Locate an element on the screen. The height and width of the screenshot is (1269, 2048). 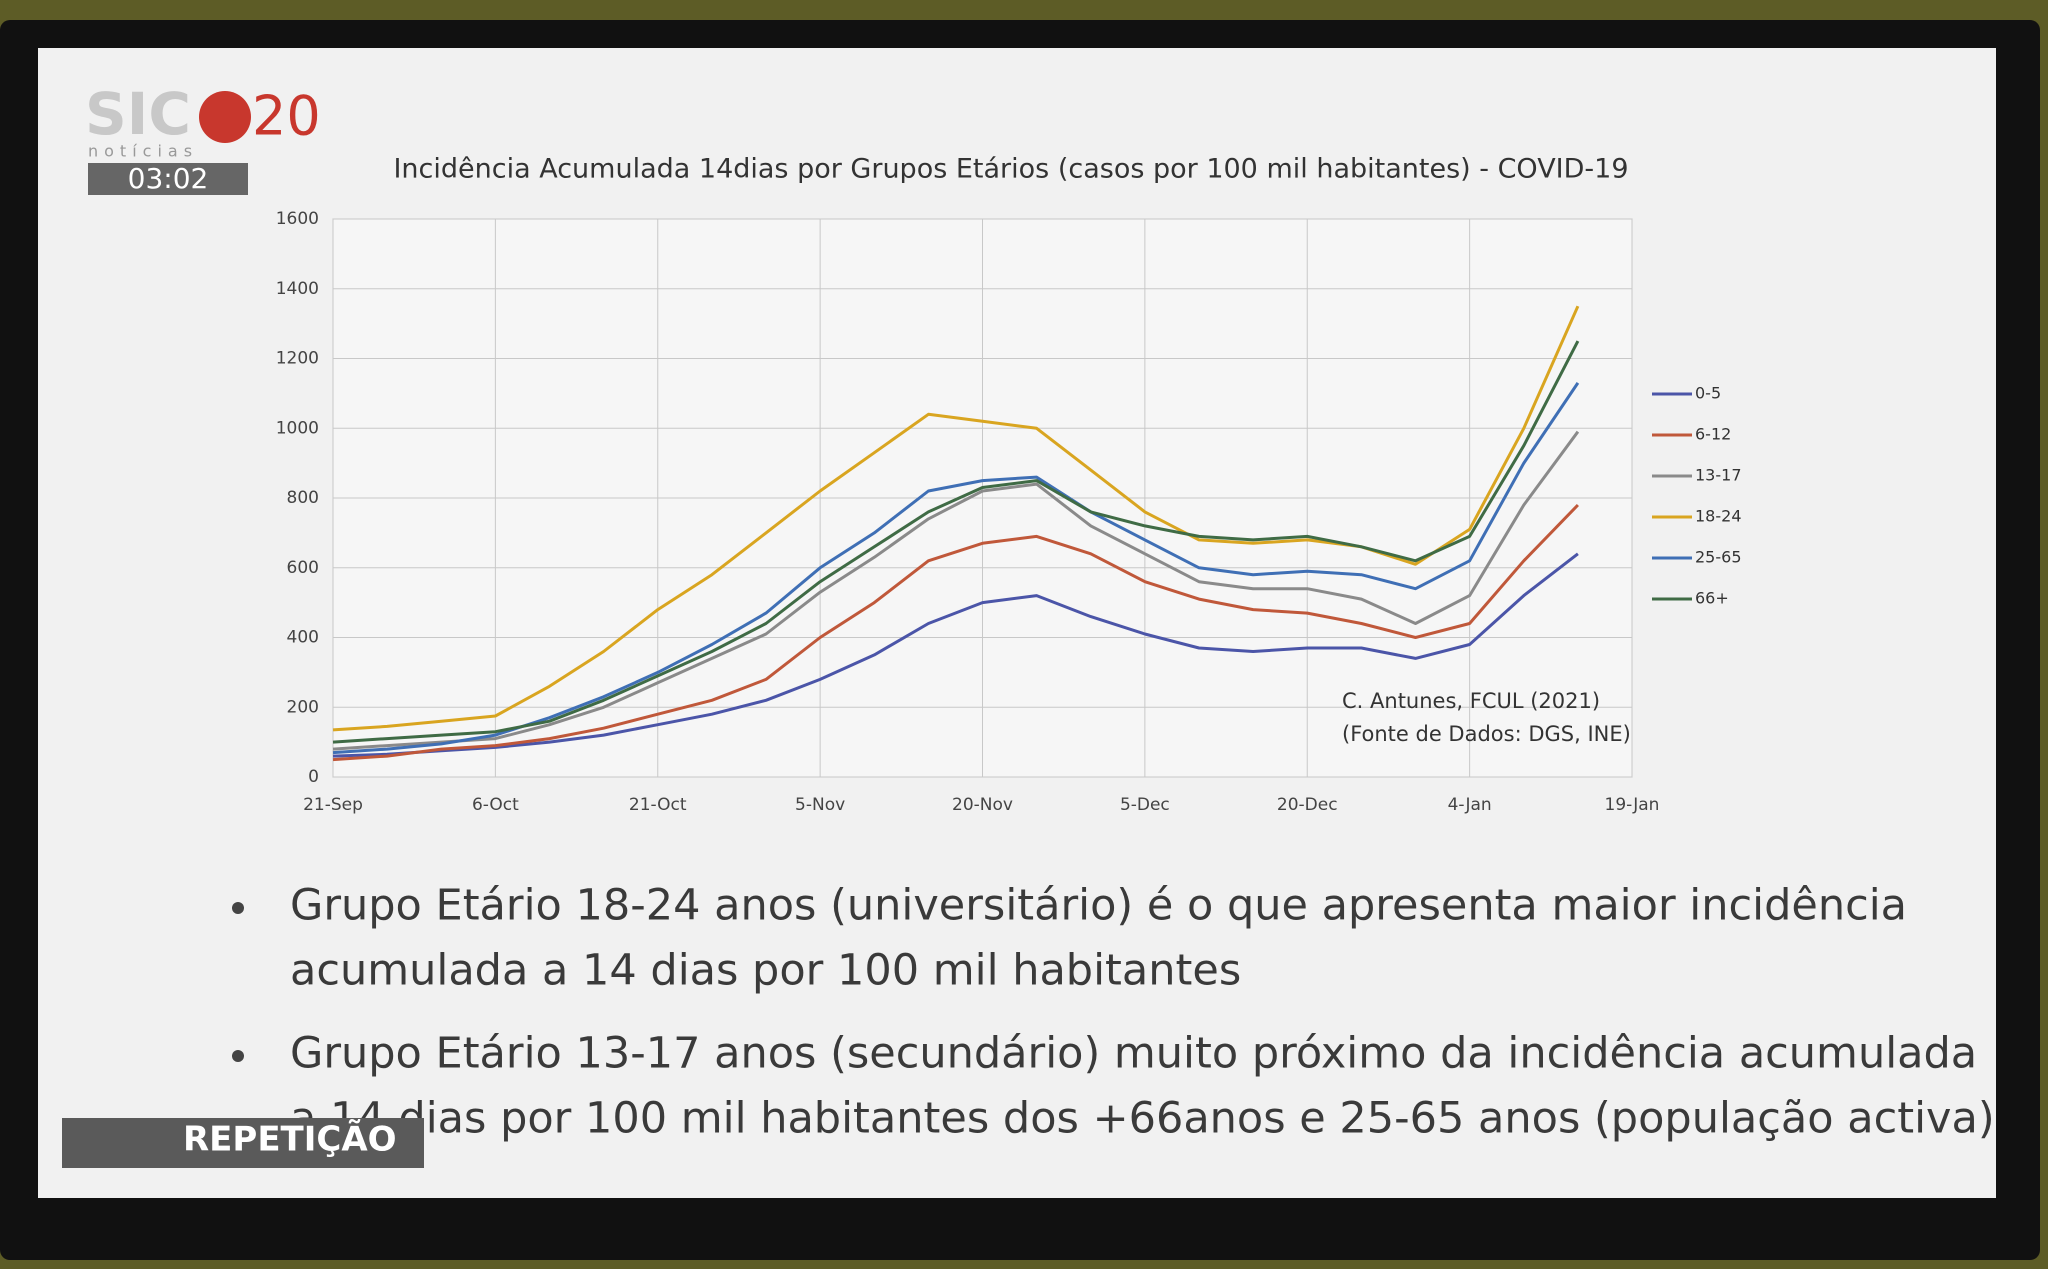
annotation: (Fonte de Dados: DGS, INE) is located at coordinates (1486, 734).